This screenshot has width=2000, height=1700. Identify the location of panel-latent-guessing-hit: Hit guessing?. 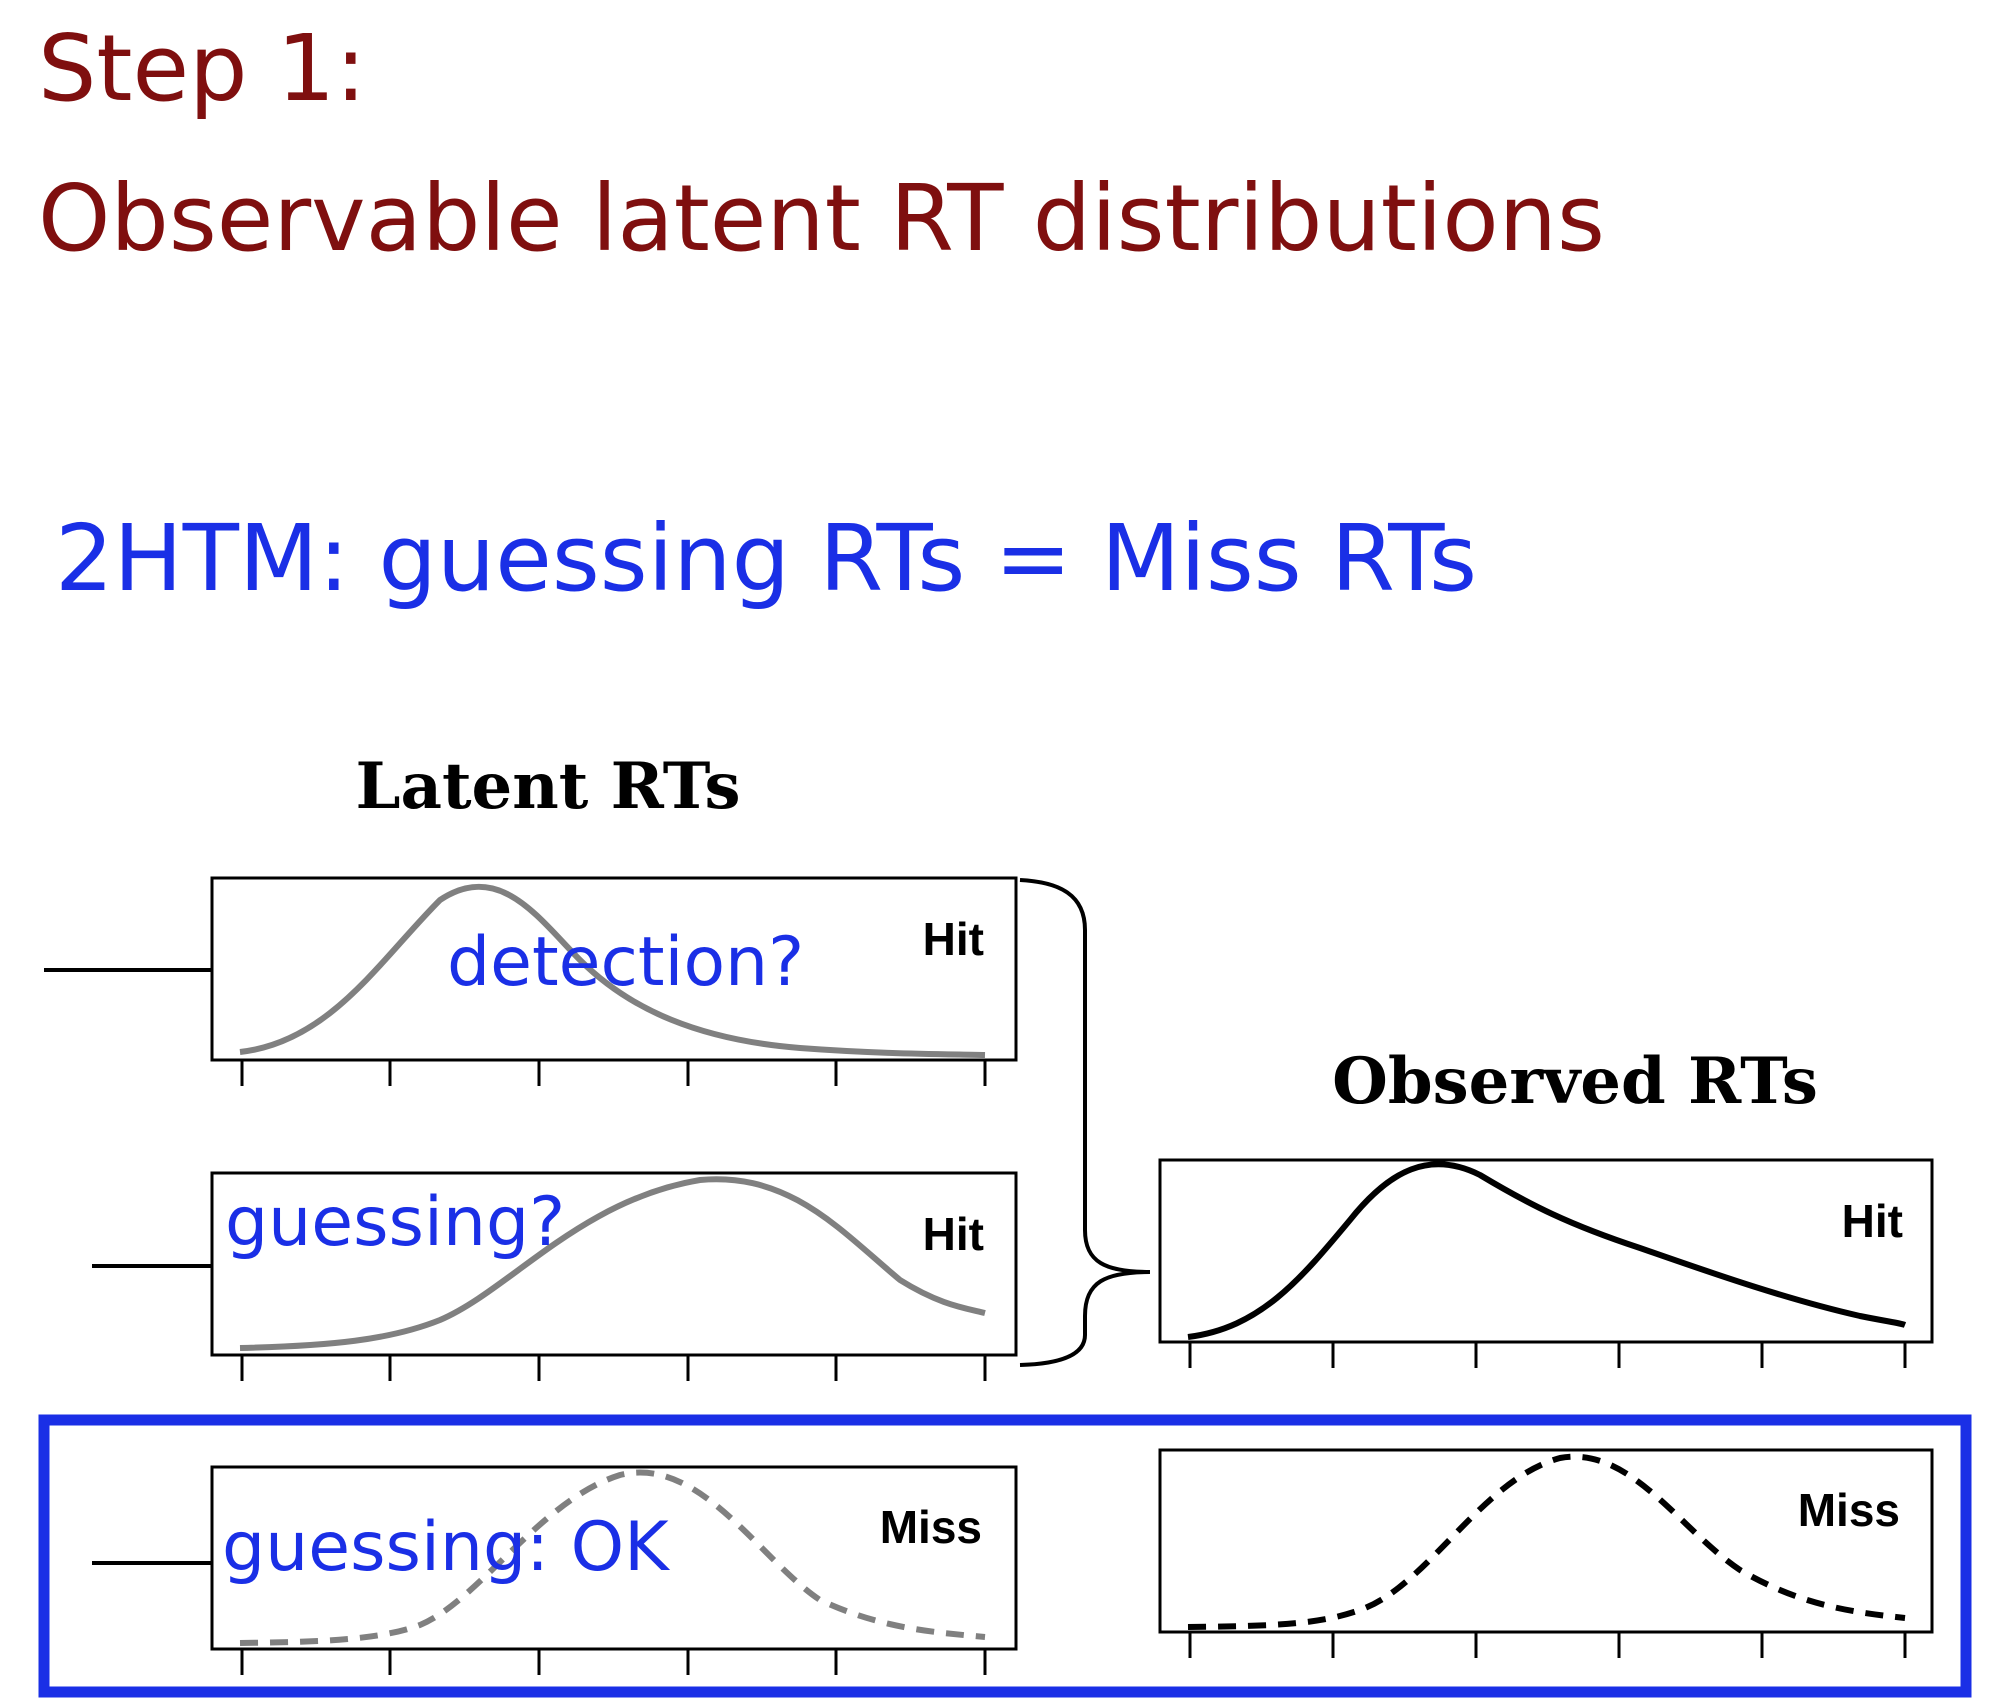
(614, 1276).